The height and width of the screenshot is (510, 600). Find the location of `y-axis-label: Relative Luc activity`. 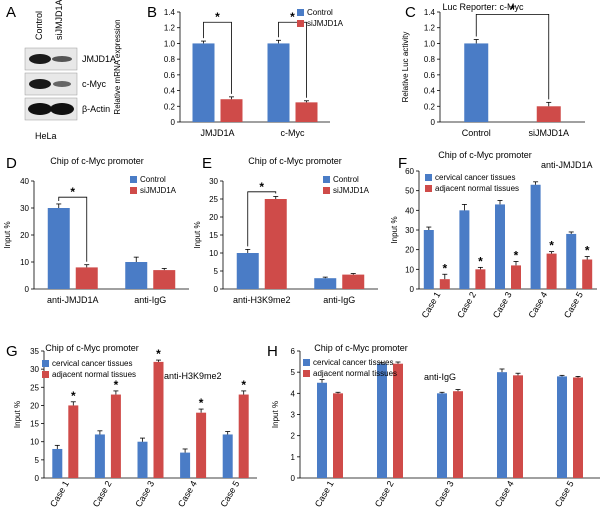

y-axis-label: Relative Luc activity is located at coordinates (405, 67).